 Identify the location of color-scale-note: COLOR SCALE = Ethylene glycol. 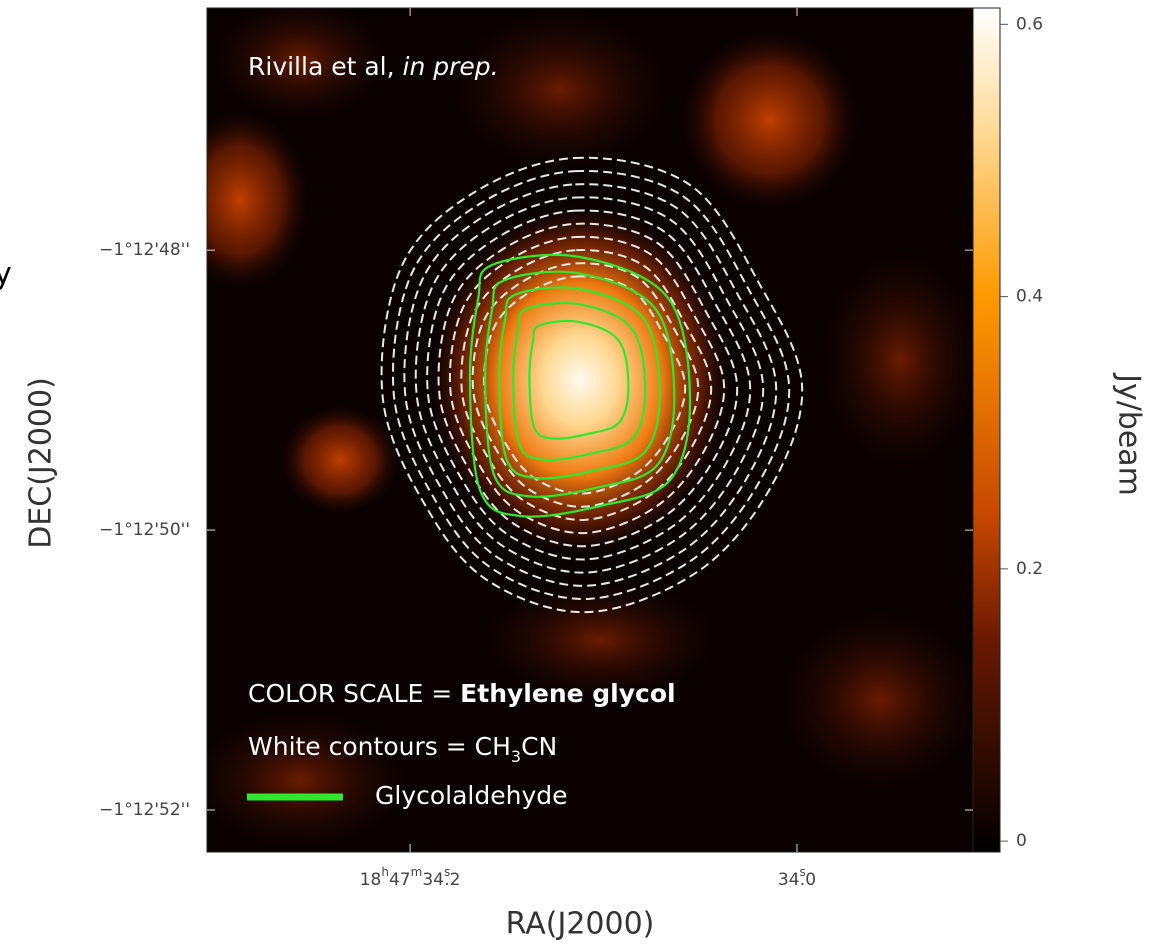
(462, 693).